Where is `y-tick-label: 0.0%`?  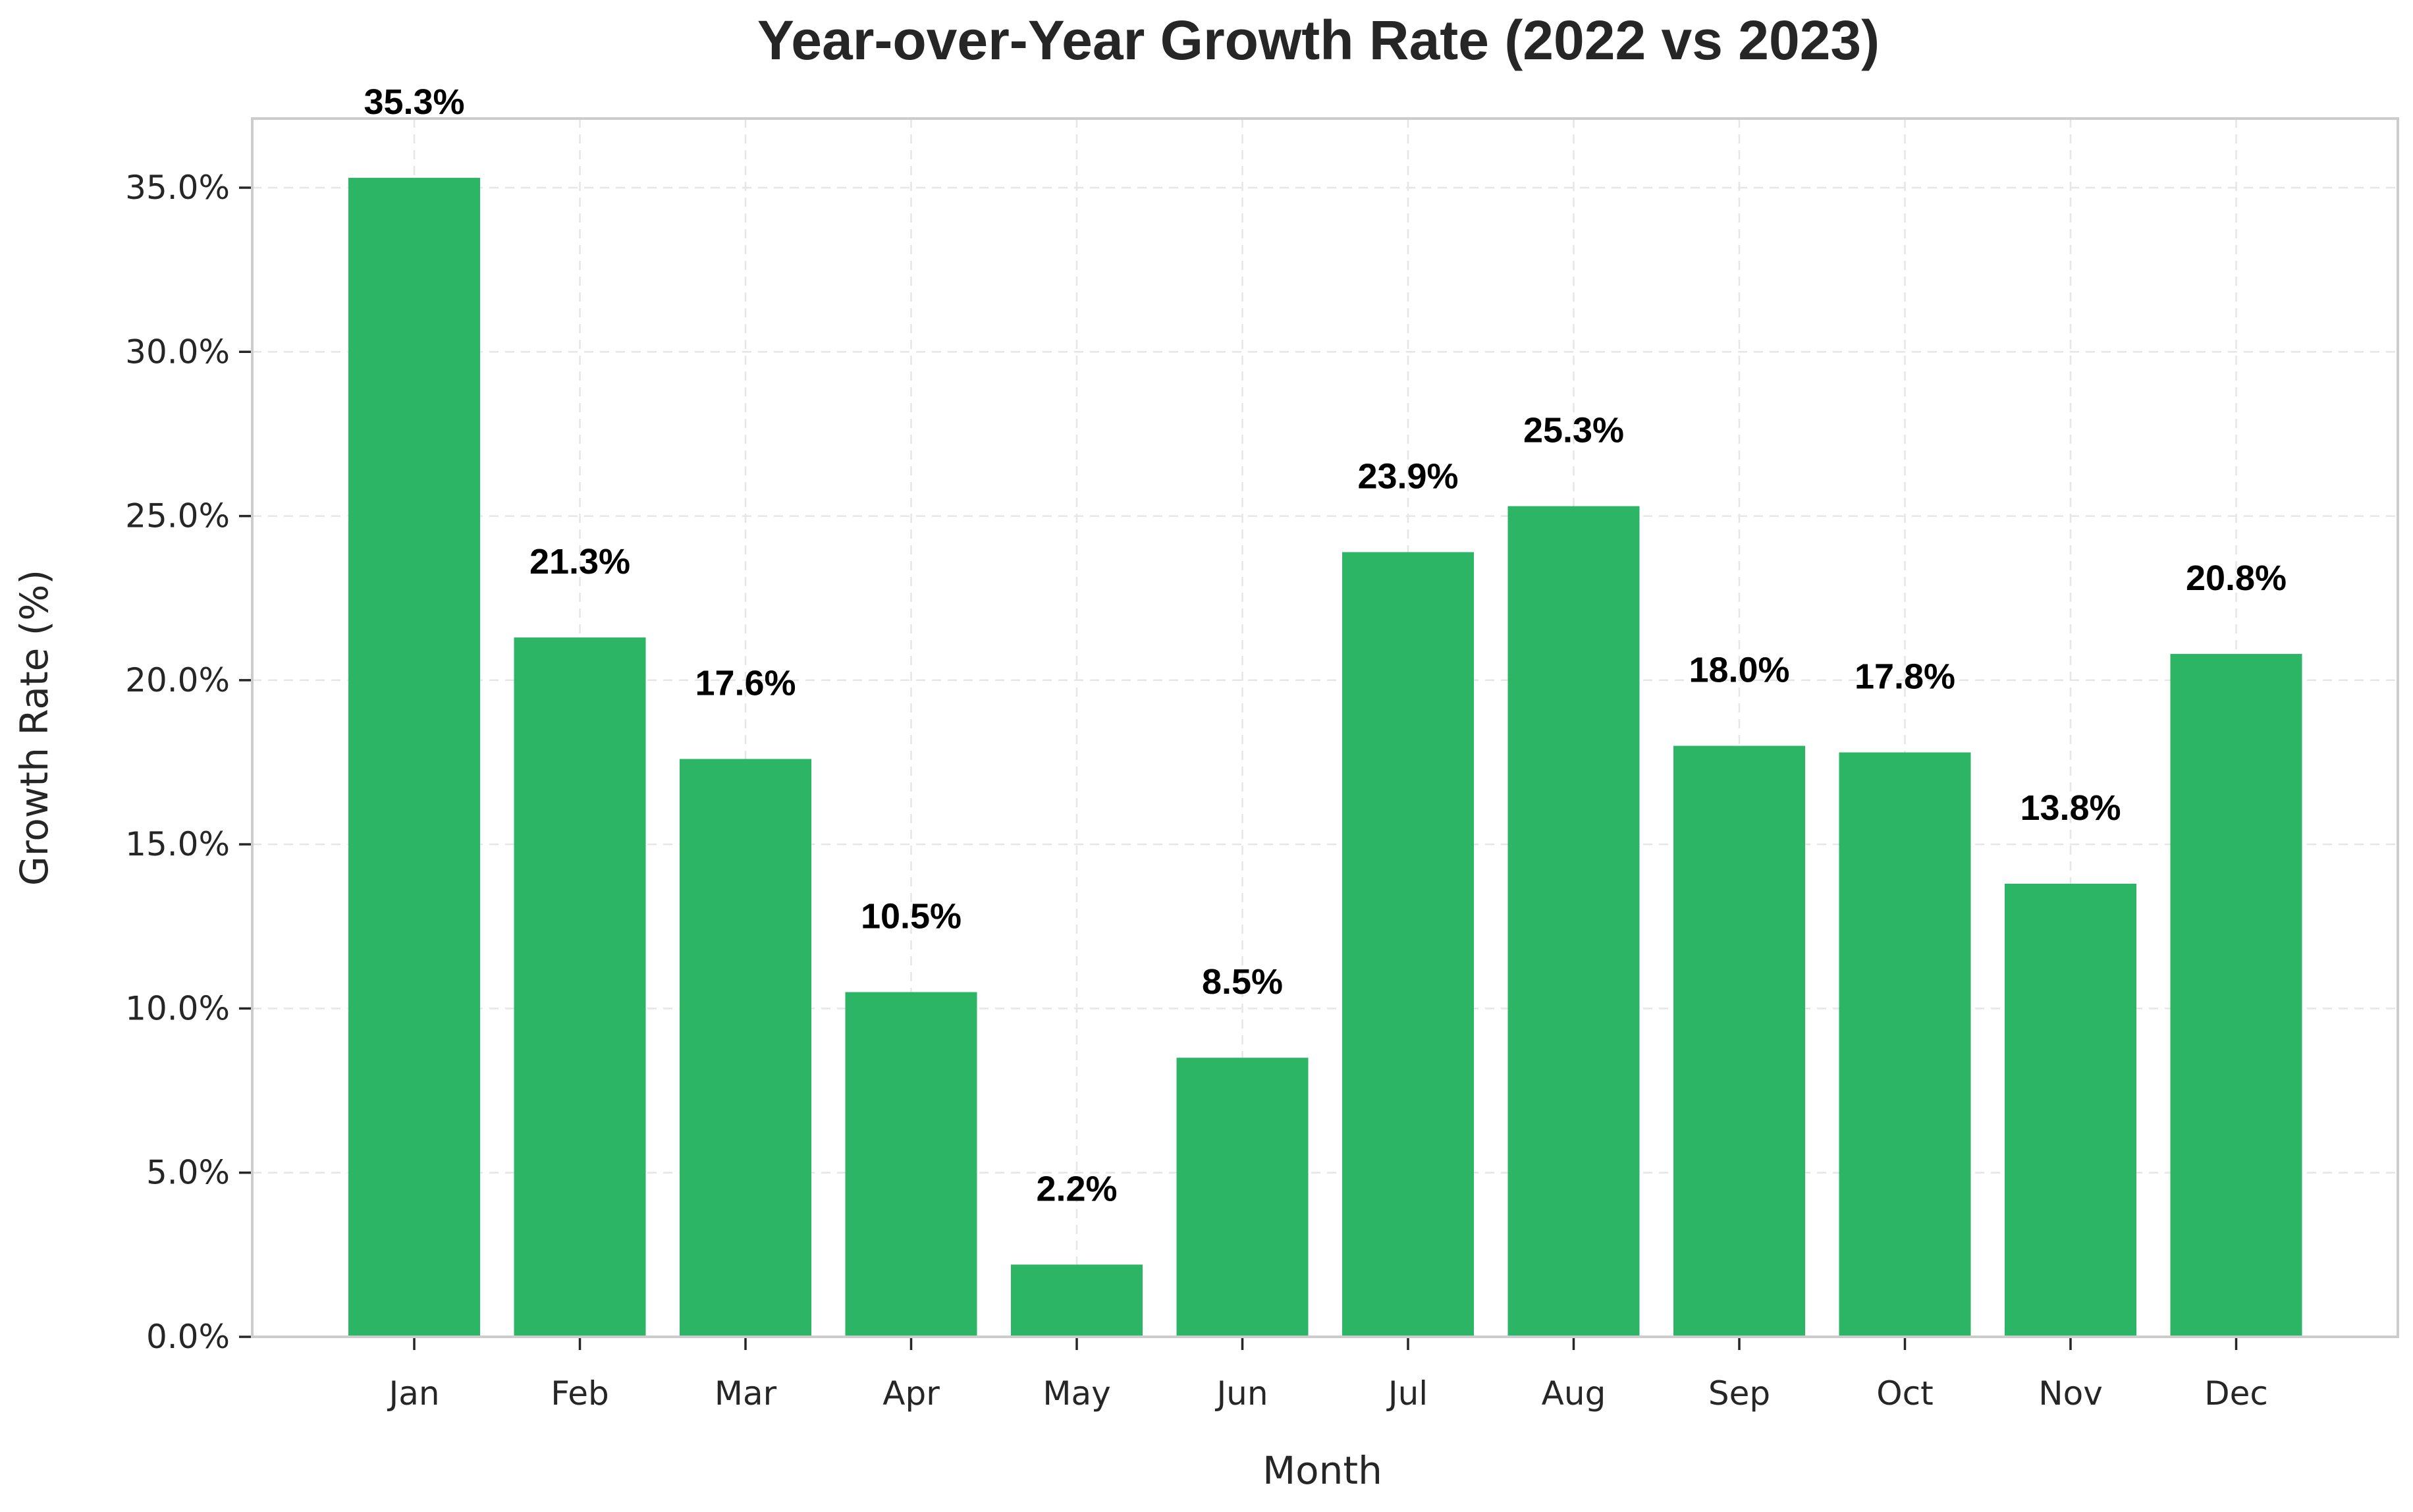 y-tick-label: 0.0% is located at coordinates (188, 1337).